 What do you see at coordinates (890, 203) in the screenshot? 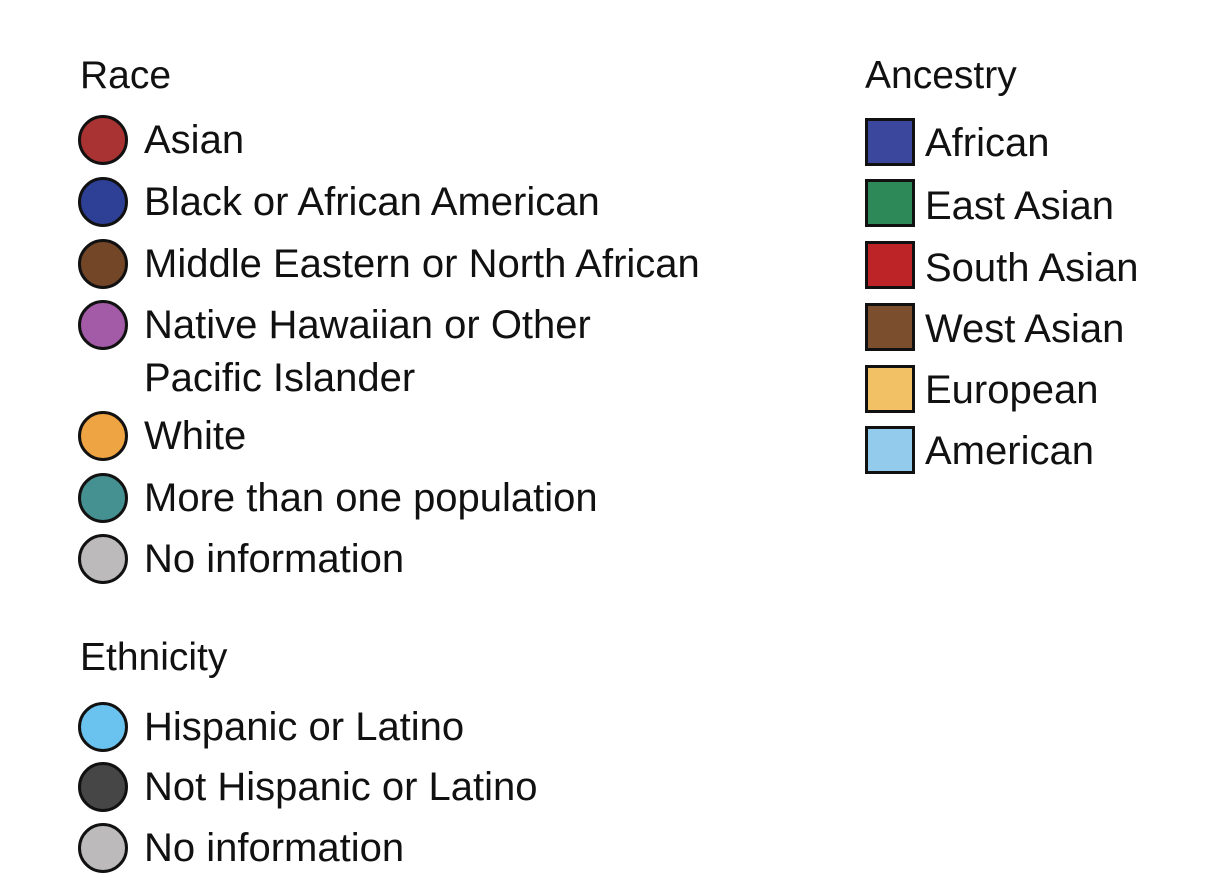
I see `east-asian-swatch` at bounding box center [890, 203].